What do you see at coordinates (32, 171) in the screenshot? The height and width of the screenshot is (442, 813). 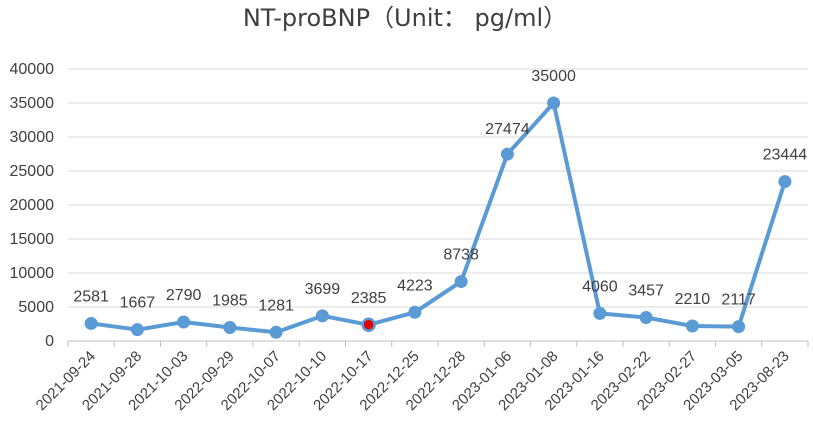 I see `y-tick-label: 25000` at bounding box center [32, 171].